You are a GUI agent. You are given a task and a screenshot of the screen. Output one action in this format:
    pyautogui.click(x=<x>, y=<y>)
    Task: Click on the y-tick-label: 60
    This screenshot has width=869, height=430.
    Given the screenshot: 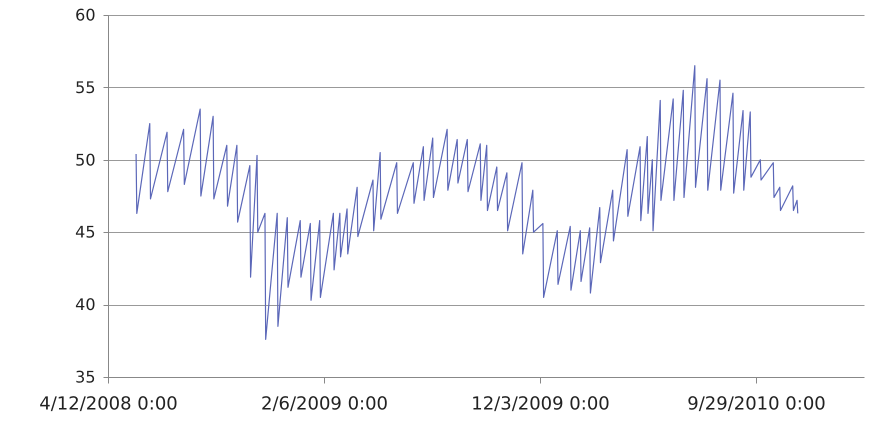 What is the action you would take?
    pyautogui.click(x=85, y=15)
    